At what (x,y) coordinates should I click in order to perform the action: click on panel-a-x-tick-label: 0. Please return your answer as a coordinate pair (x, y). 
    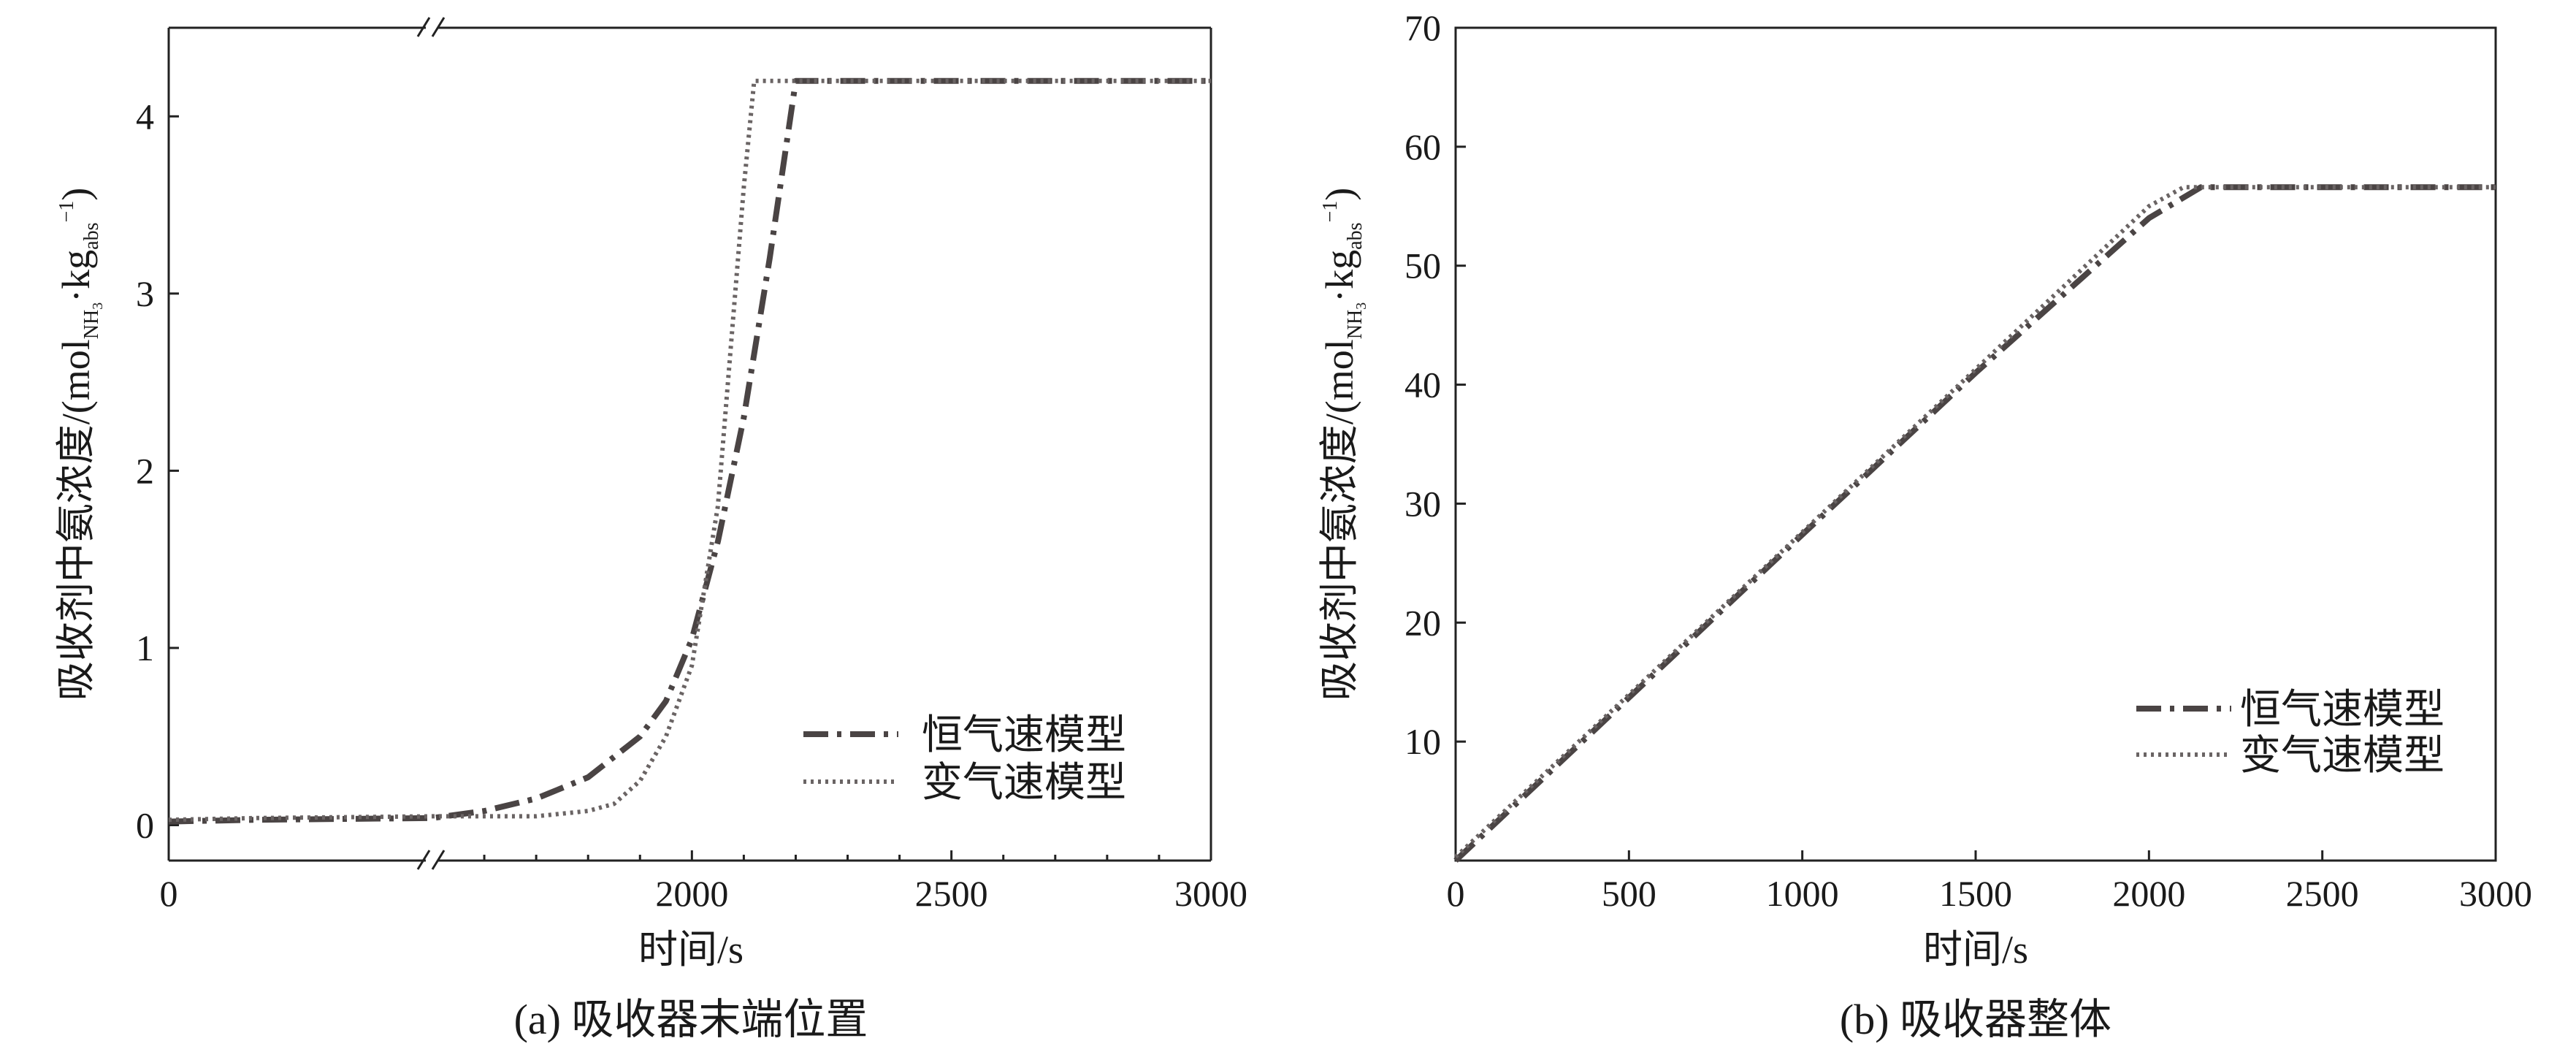
    Looking at the image, I should click on (169, 894).